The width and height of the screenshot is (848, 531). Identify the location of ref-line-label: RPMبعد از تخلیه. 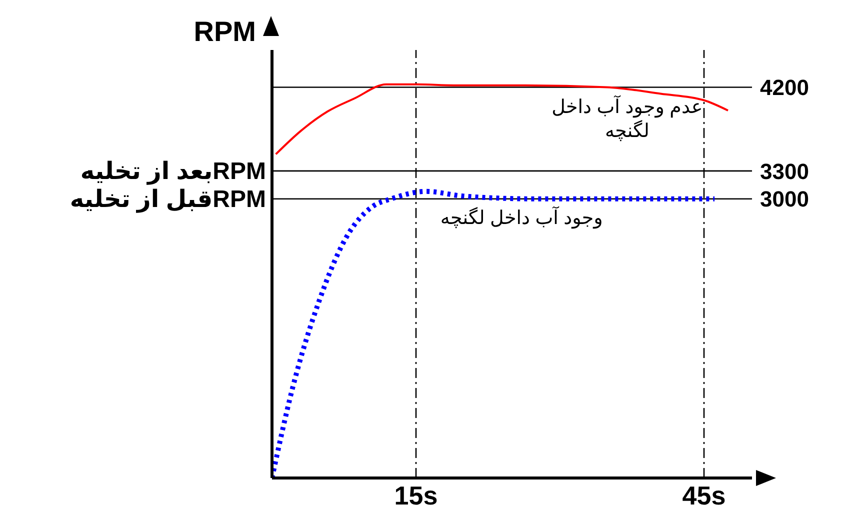
(173, 171).